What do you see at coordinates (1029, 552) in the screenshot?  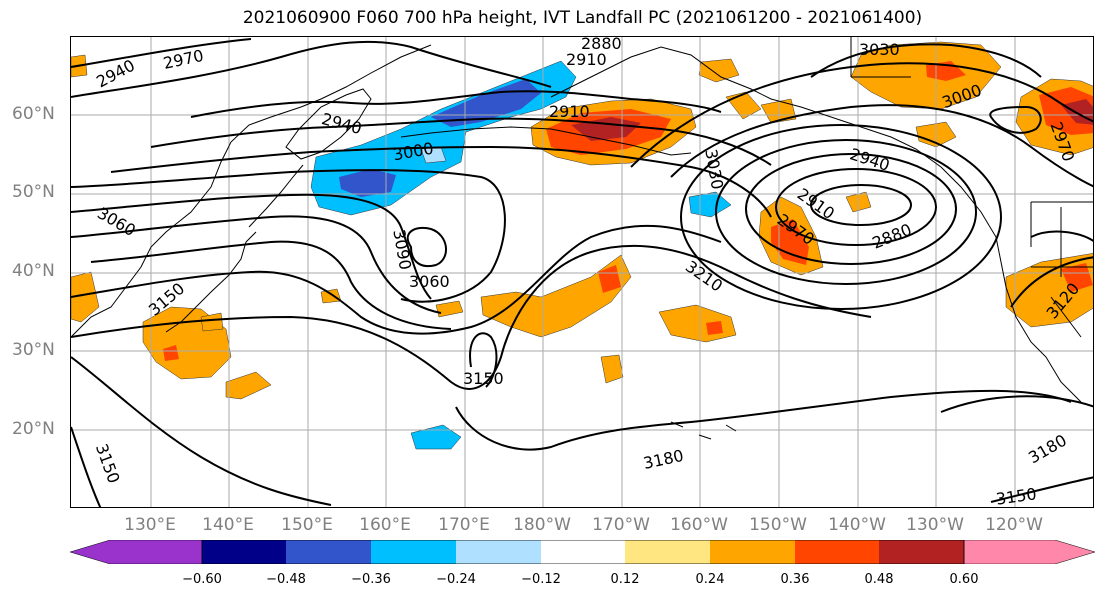 I see `colorbar-over-arrow` at bounding box center [1029, 552].